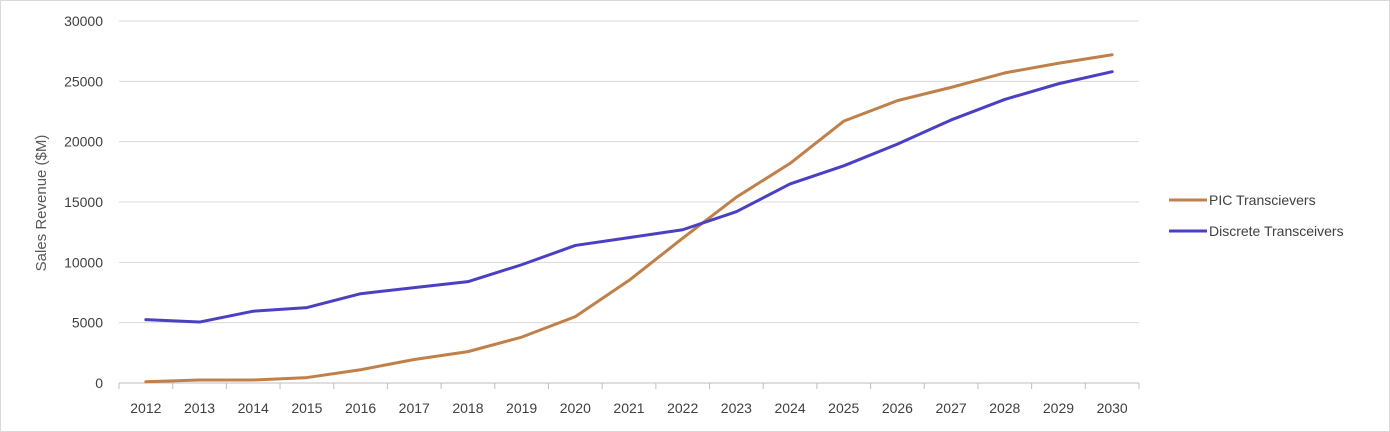 The image size is (1390, 432). What do you see at coordinates (199, 408) in the screenshot?
I see `x-tick-label: 2013` at bounding box center [199, 408].